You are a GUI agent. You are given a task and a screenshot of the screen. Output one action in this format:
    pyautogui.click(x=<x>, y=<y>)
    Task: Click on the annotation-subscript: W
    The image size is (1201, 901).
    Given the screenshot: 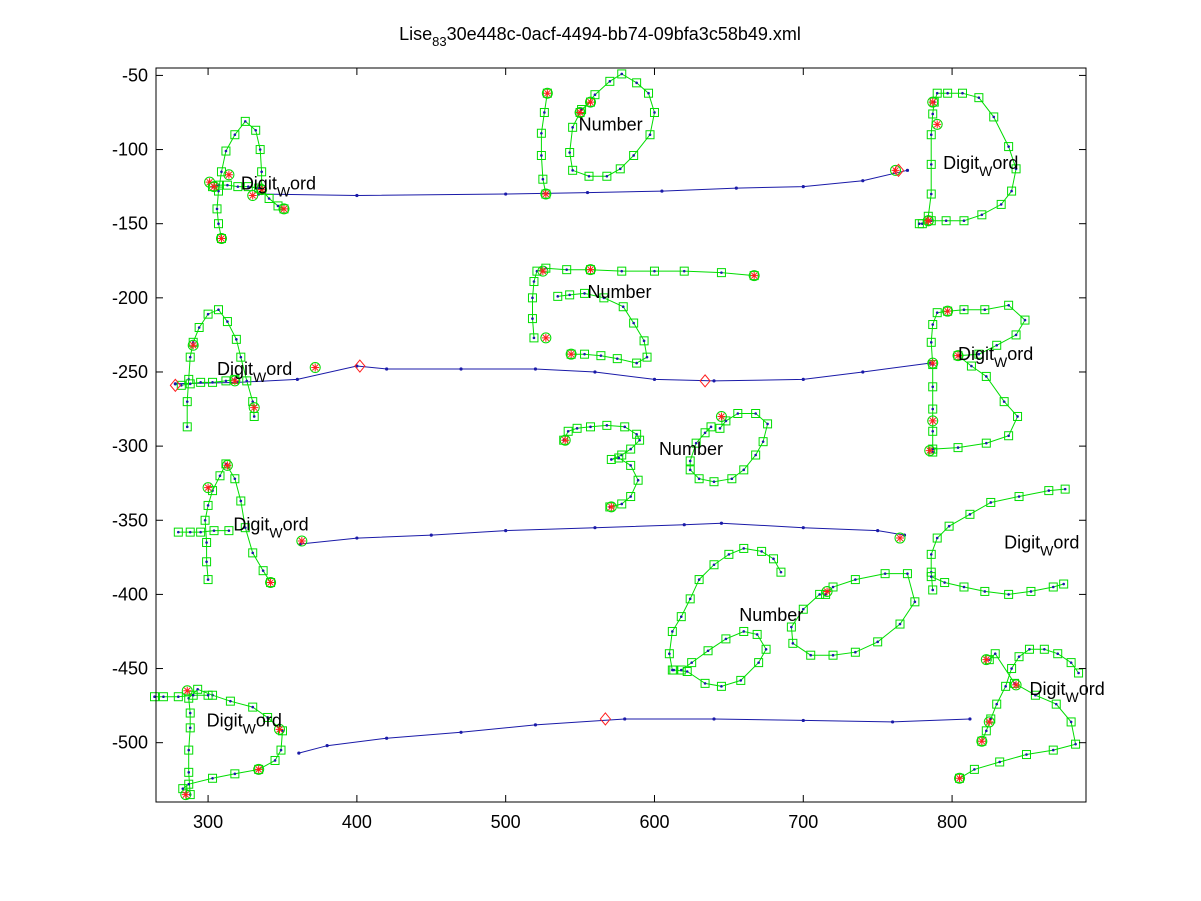 What is the action you would take?
    pyautogui.click(x=1047, y=550)
    